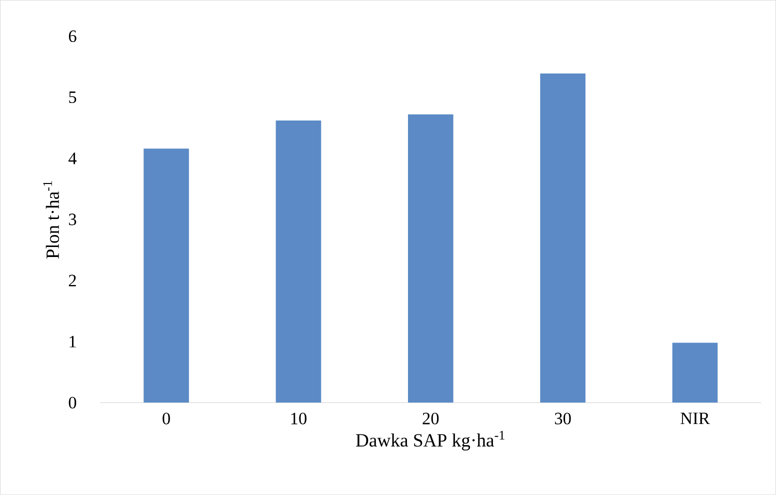  Describe the element at coordinates (72, 36) in the screenshot. I see `y-tick-label: 6` at that location.